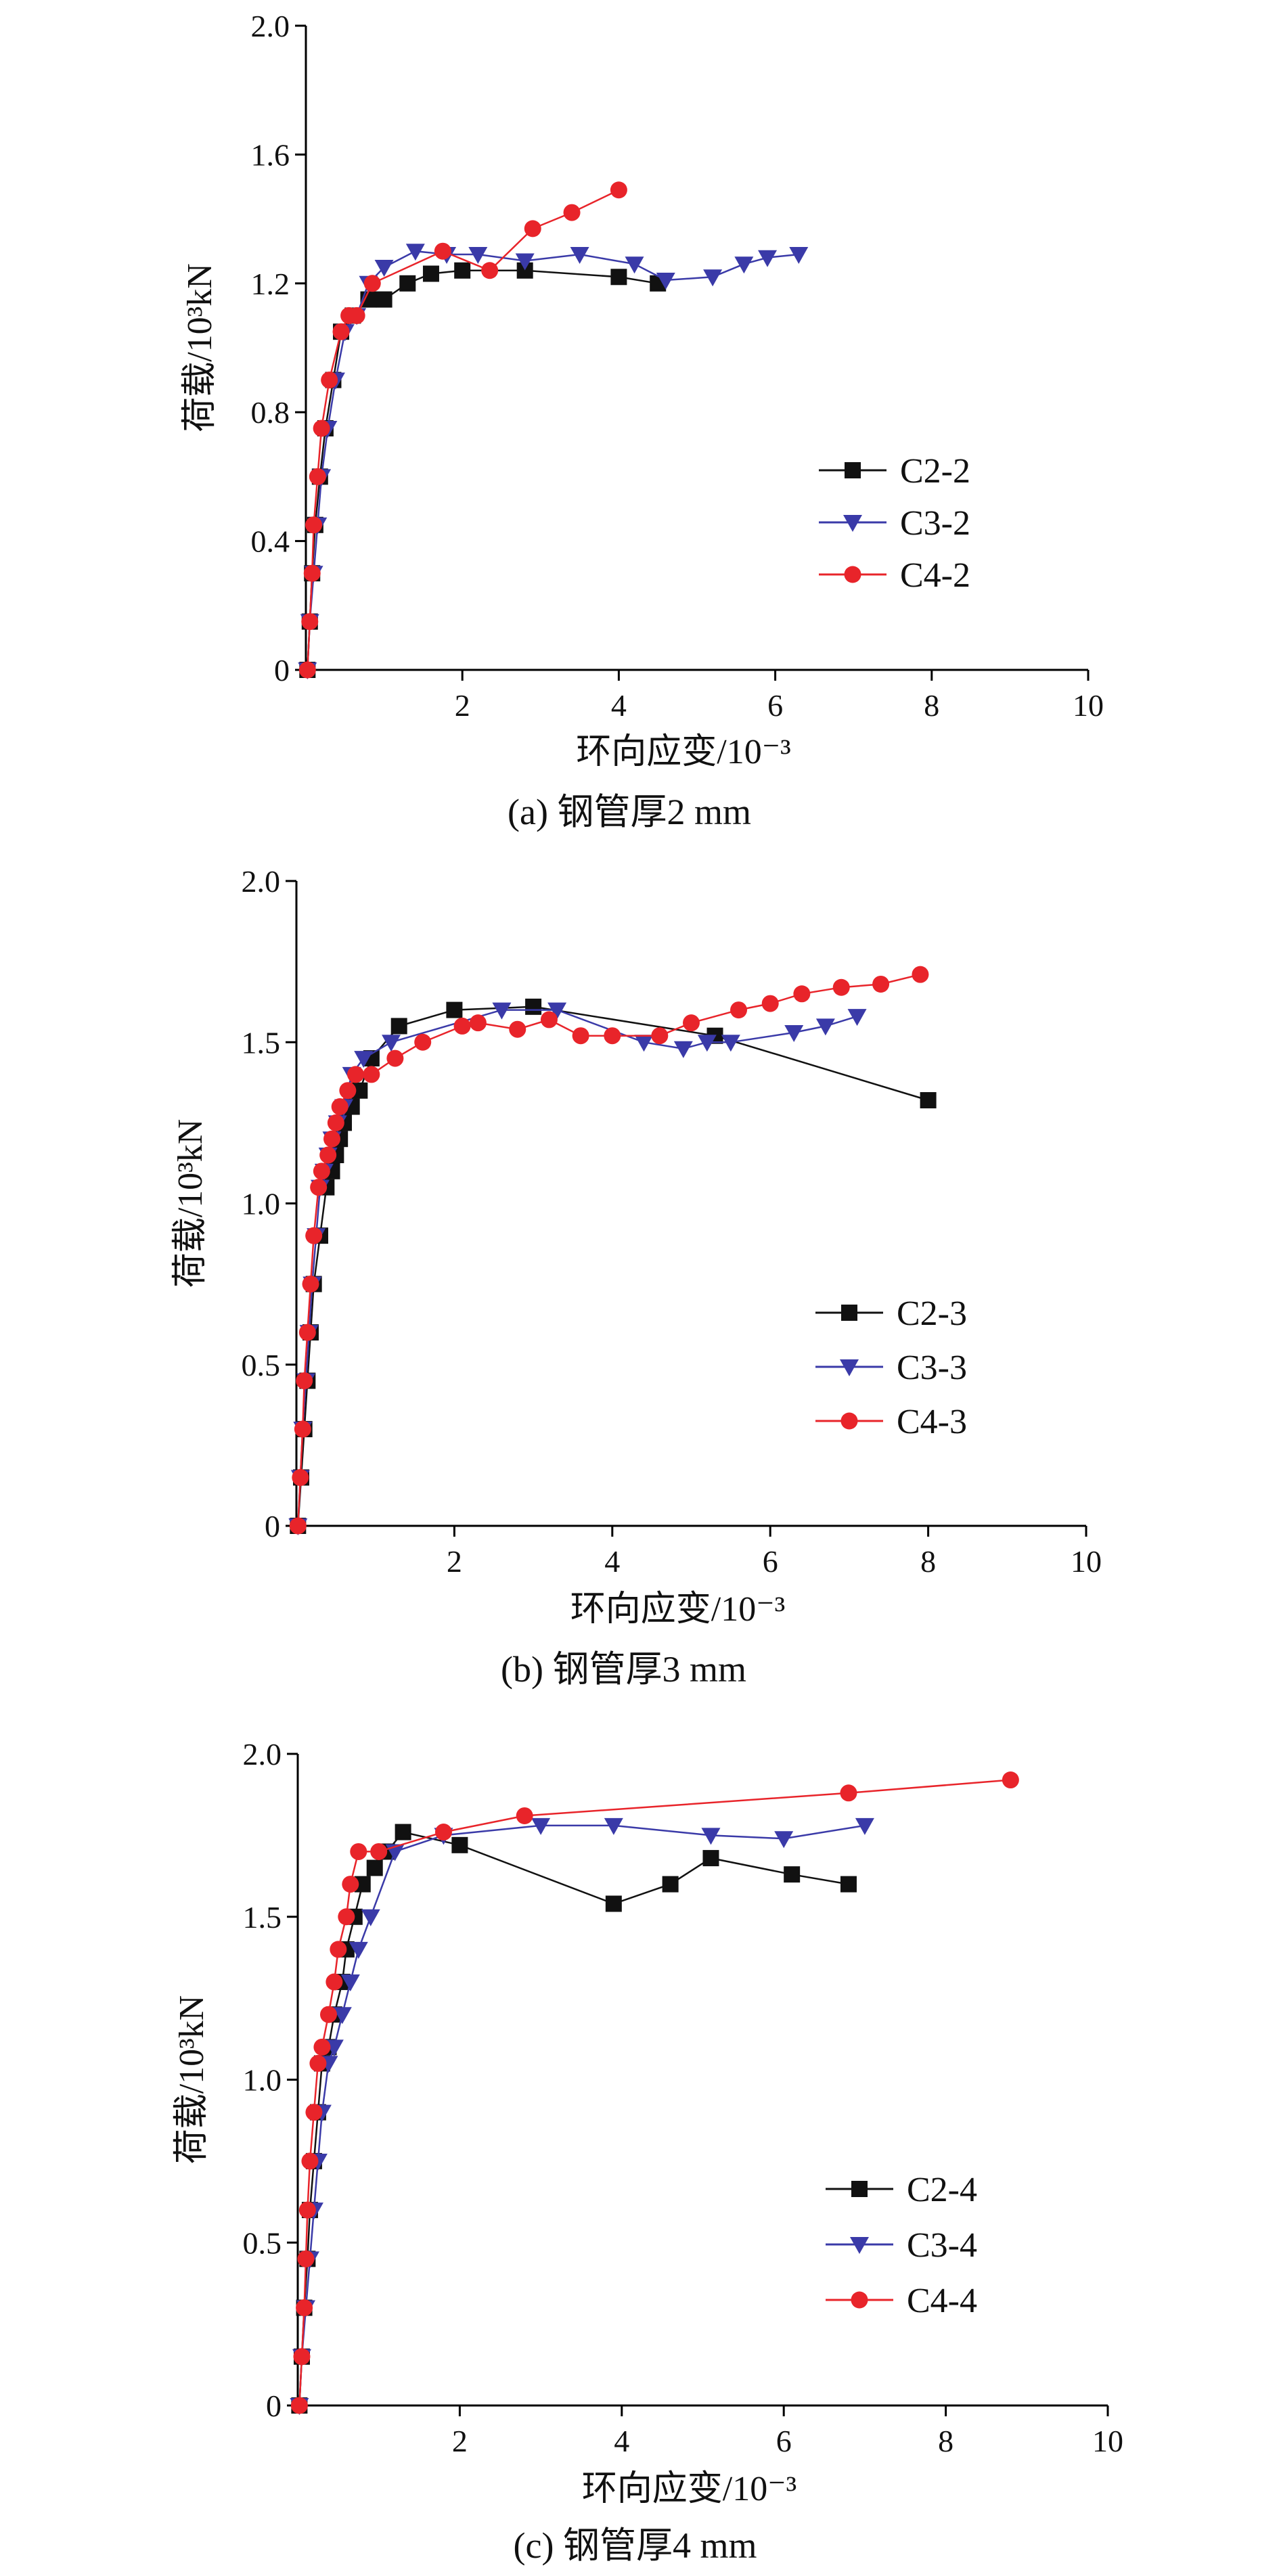 This screenshot has height=2576, width=1279. I want to click on y-tick-label: 1.5, so click(261, 1042).